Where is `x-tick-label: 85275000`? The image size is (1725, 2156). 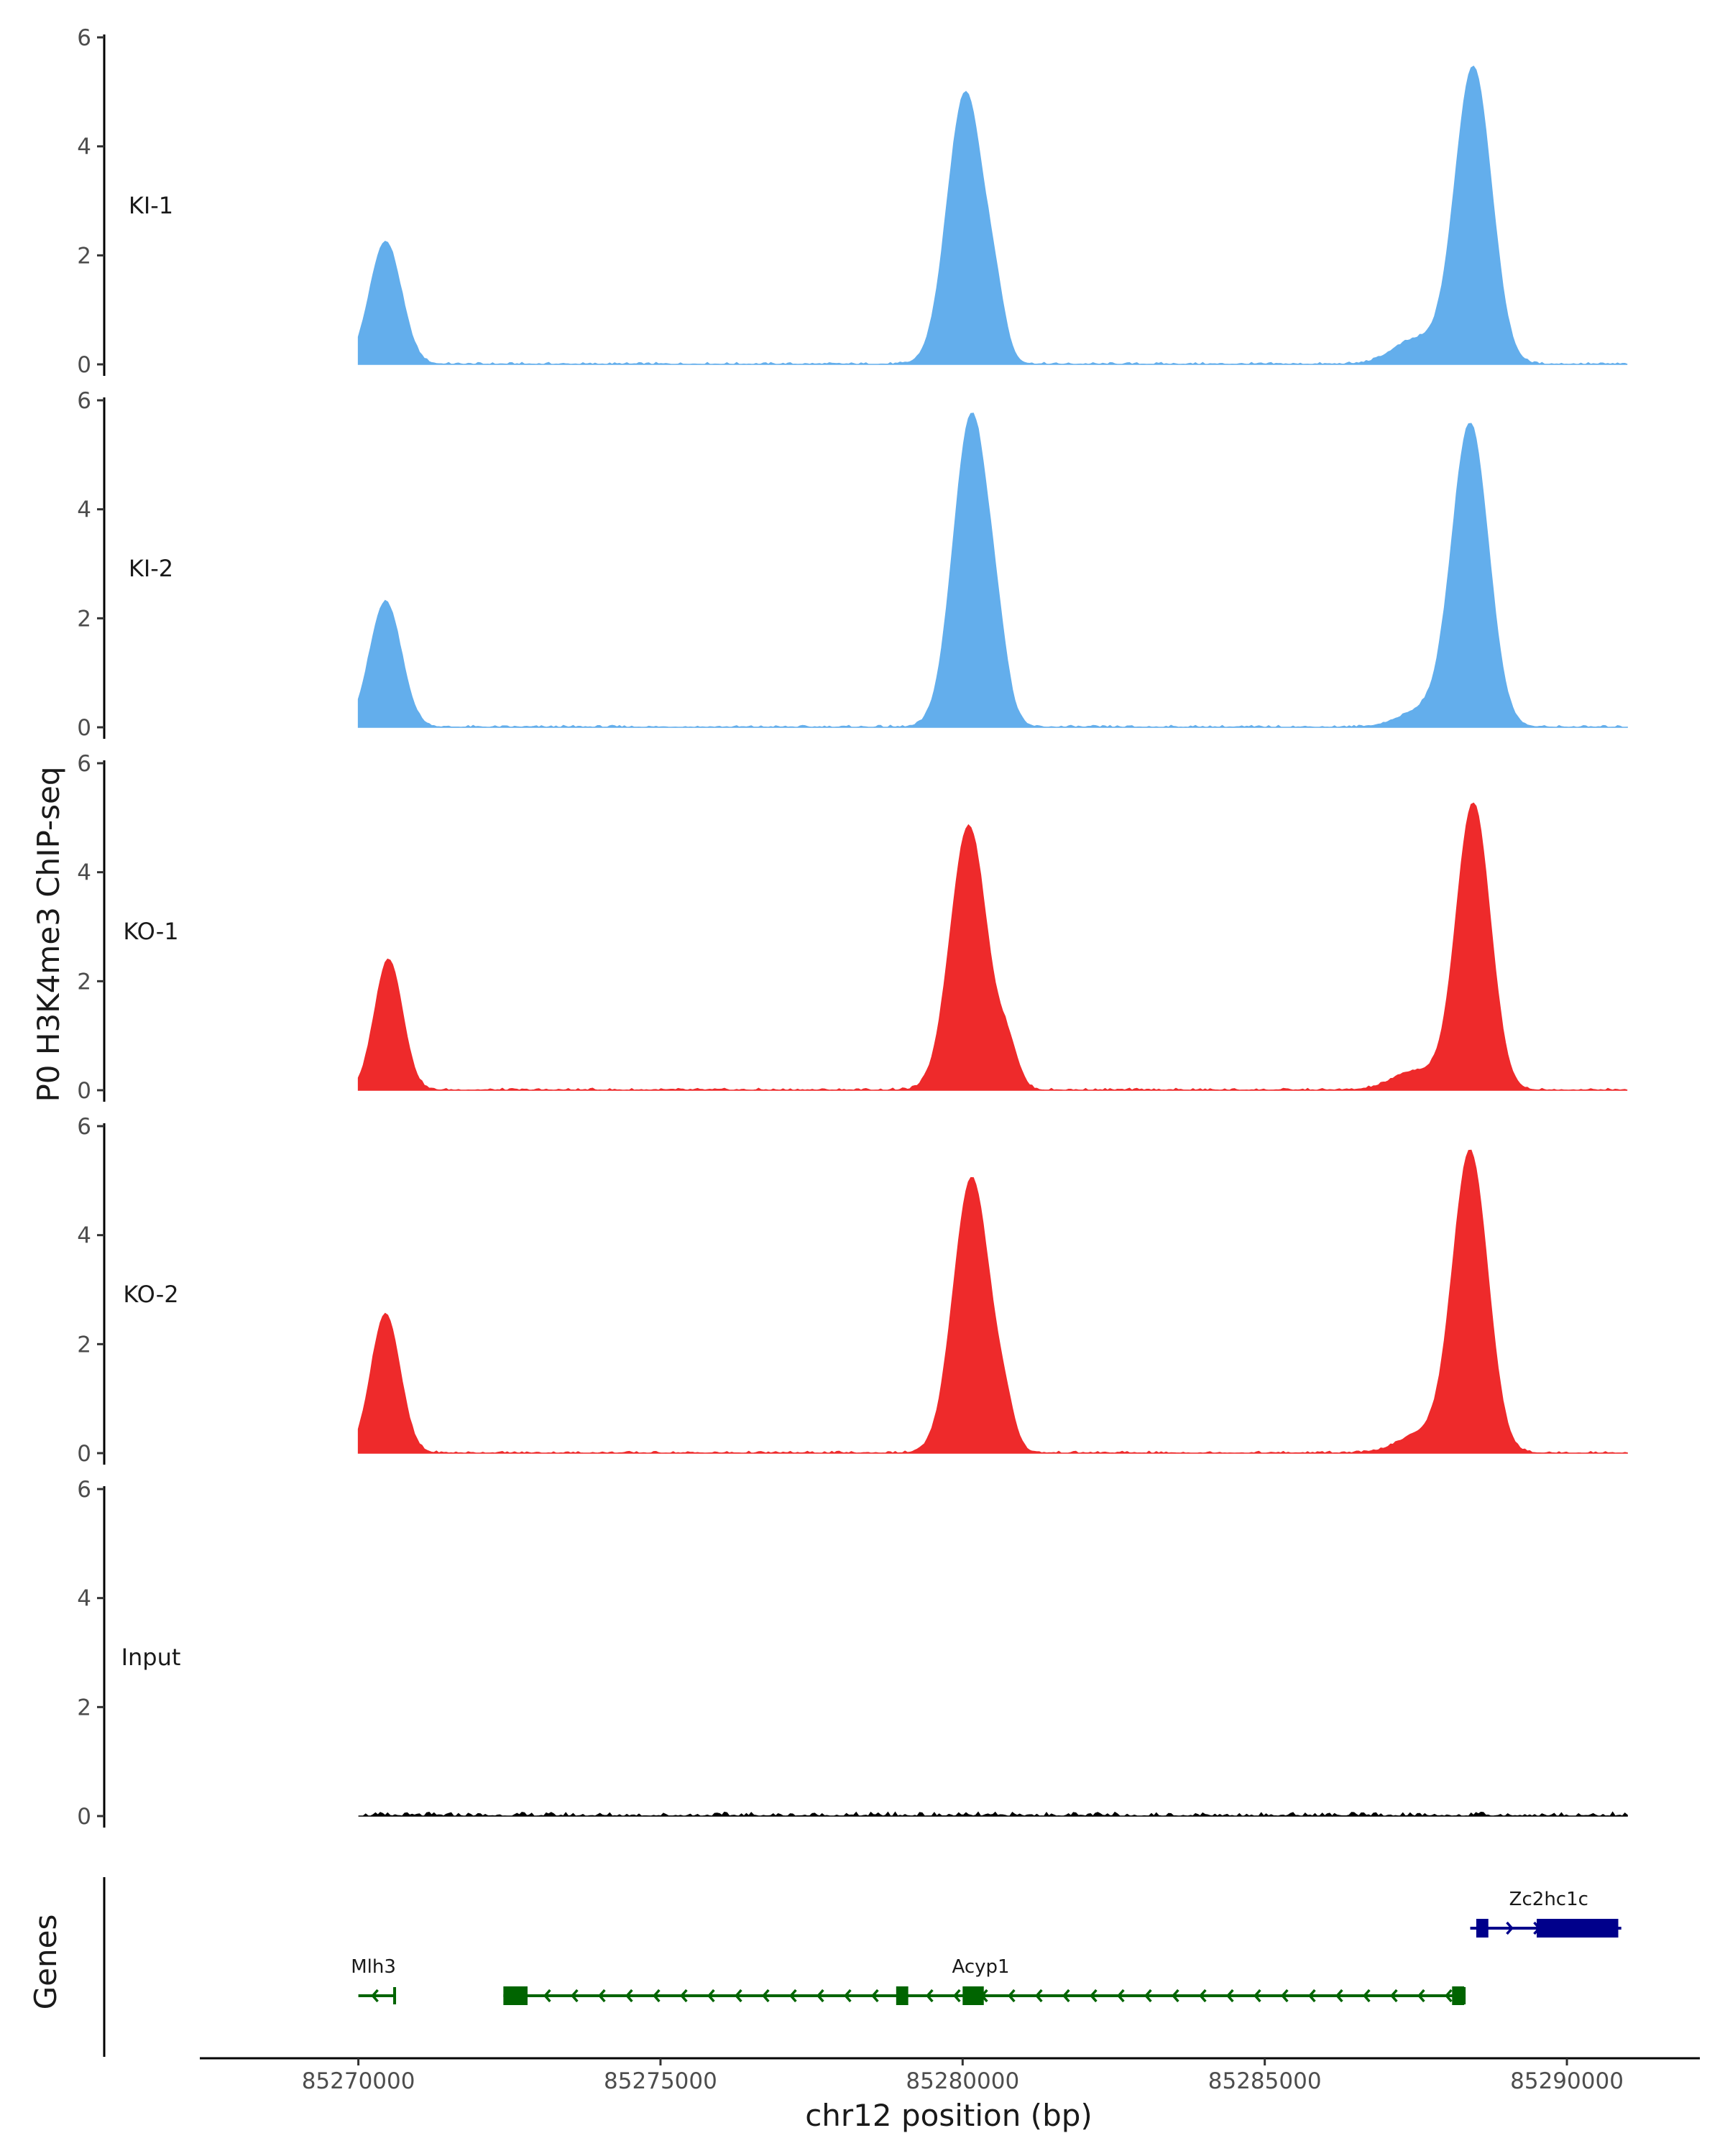
x-tick-label: 85275000 is located at coordinates (660, 2081).